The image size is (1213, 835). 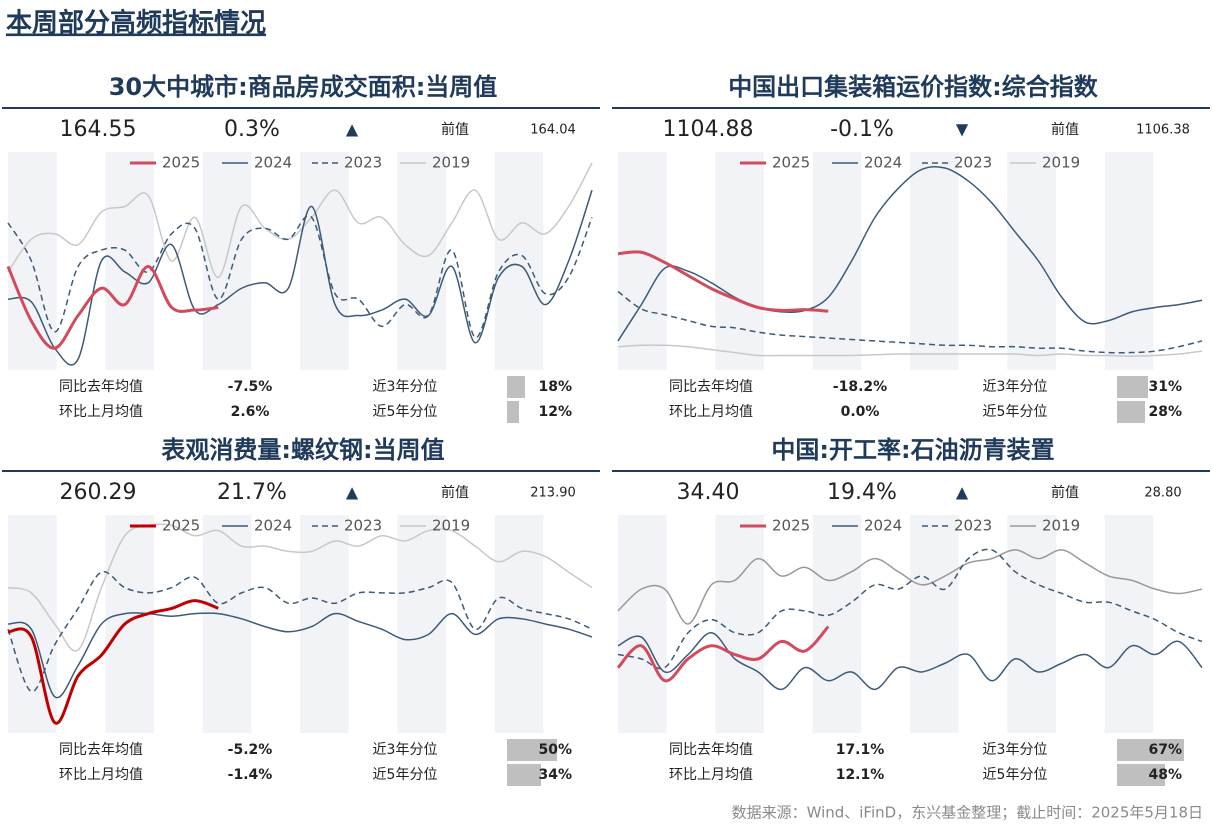 I want to click on latest-value: 1104.88, so click(x=708, y=129).